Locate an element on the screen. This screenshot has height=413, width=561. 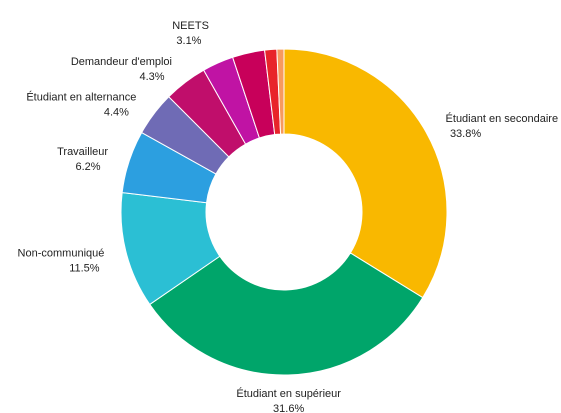
slice-value-label: 11.5% is located at coordinates (84, 268).